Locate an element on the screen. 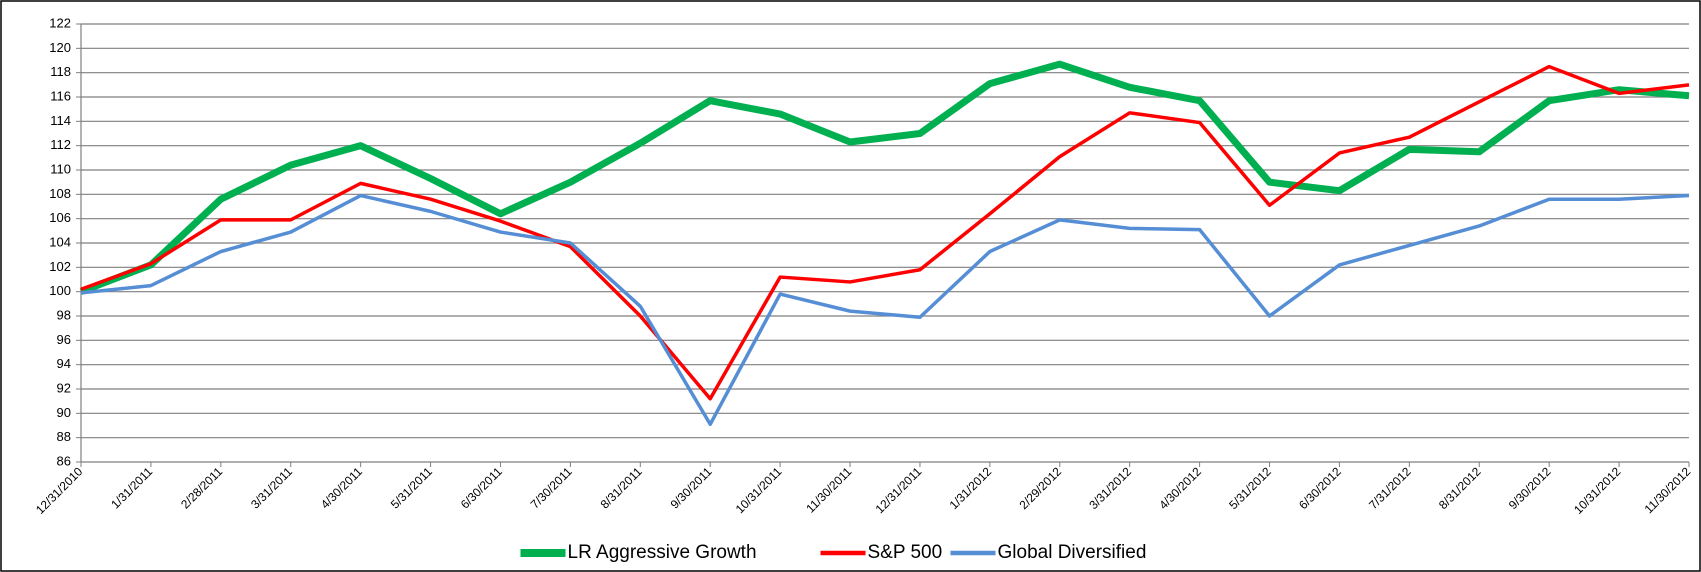  y-tick-label: 104 is located at coordinates (60, 241).